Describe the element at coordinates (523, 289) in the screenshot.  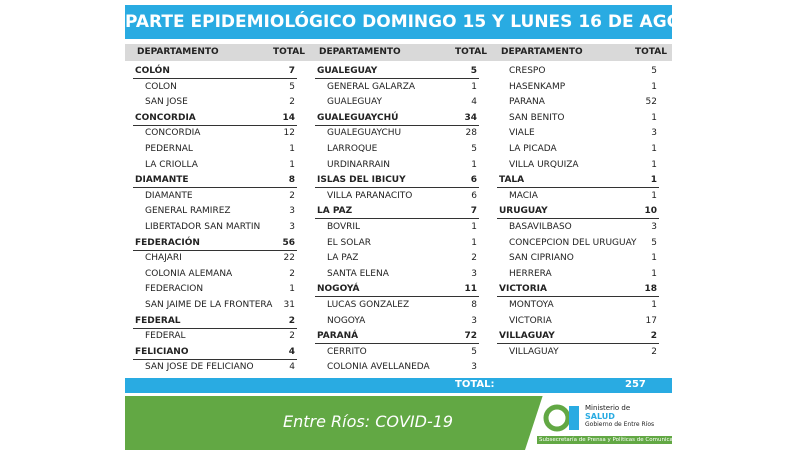
I see `department-name: VICTORIA` at that location.